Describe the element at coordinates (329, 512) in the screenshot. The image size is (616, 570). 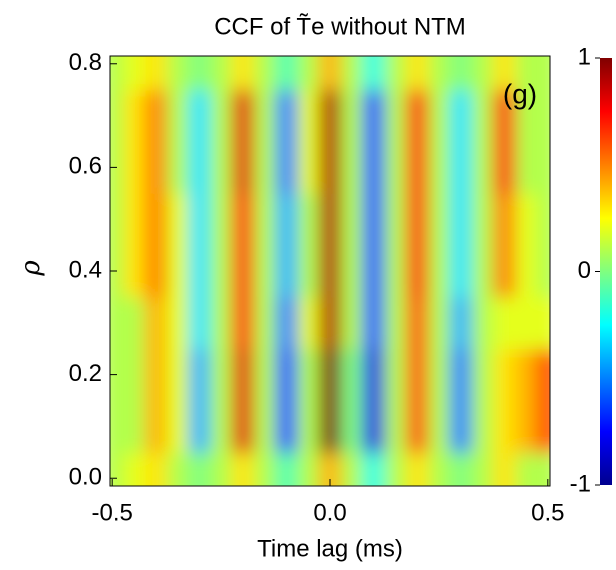
I see `x-tick-label: 0.0` at that location.